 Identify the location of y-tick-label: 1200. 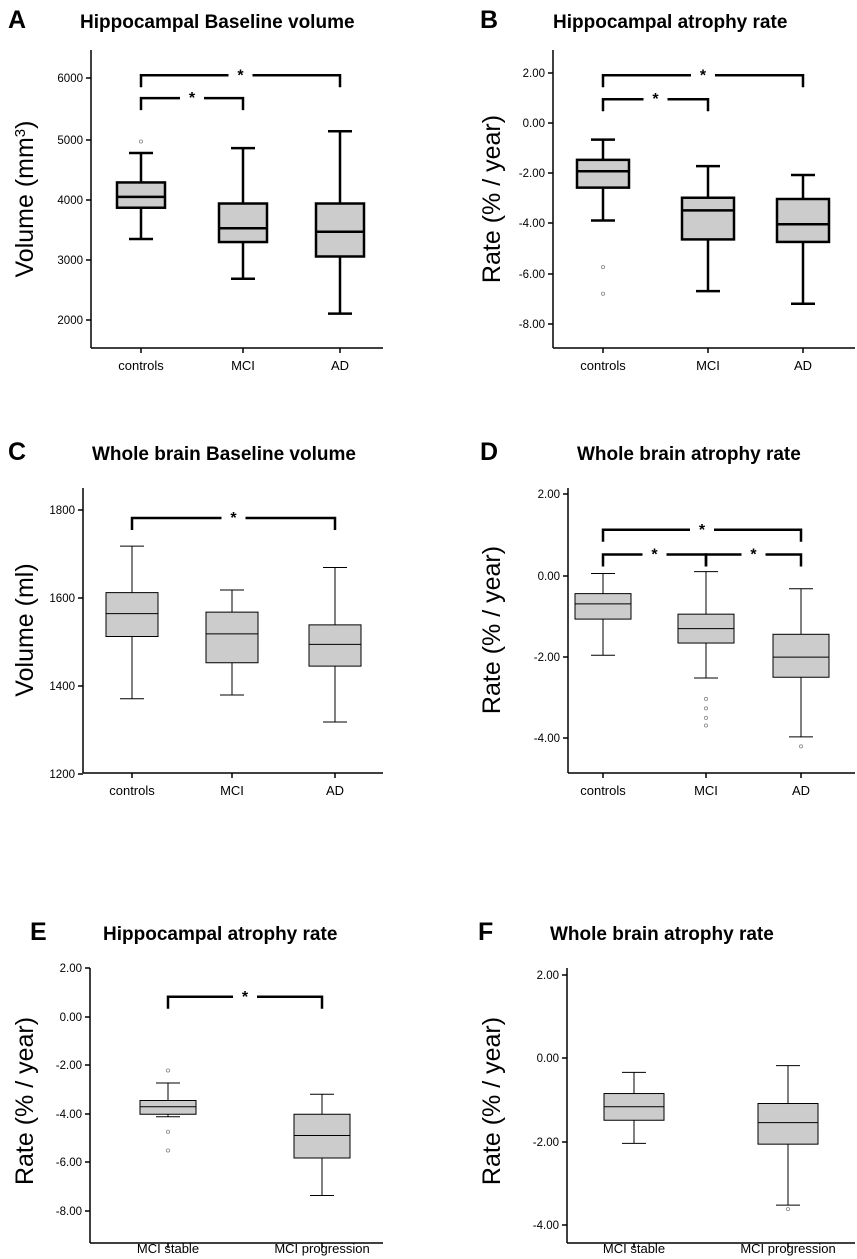
(62, 775).